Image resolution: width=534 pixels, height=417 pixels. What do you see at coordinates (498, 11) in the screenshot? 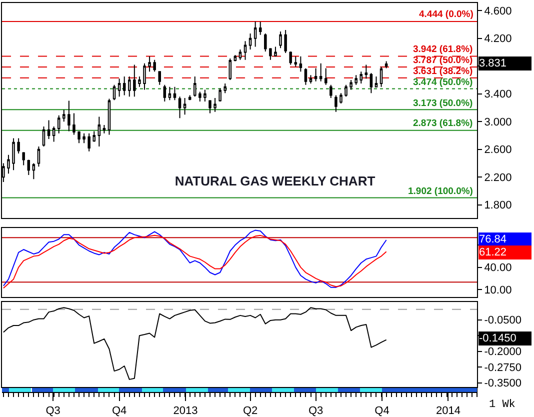
I see `y-tick-label: 4.600` at bounding box center [498, 11].